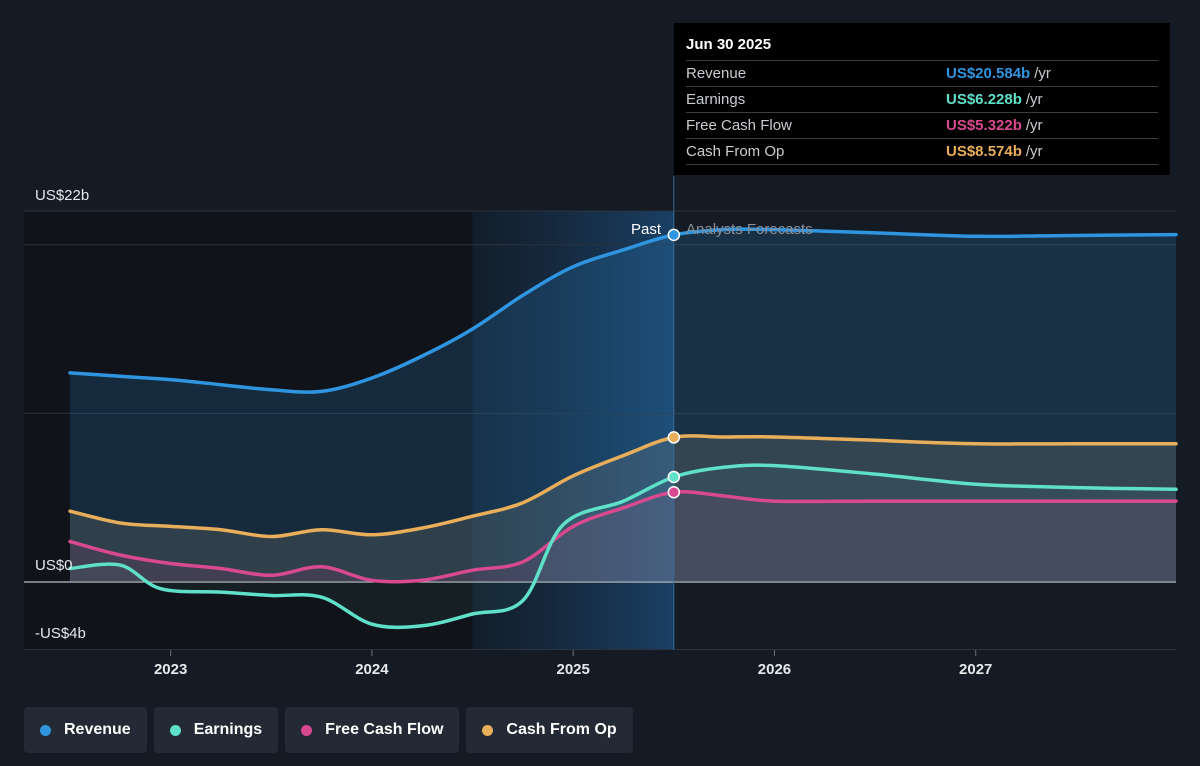 Image resolution: width=1200 pixels, height=766 pixels. I want to click on past-highlight-band, so click(573, 430).